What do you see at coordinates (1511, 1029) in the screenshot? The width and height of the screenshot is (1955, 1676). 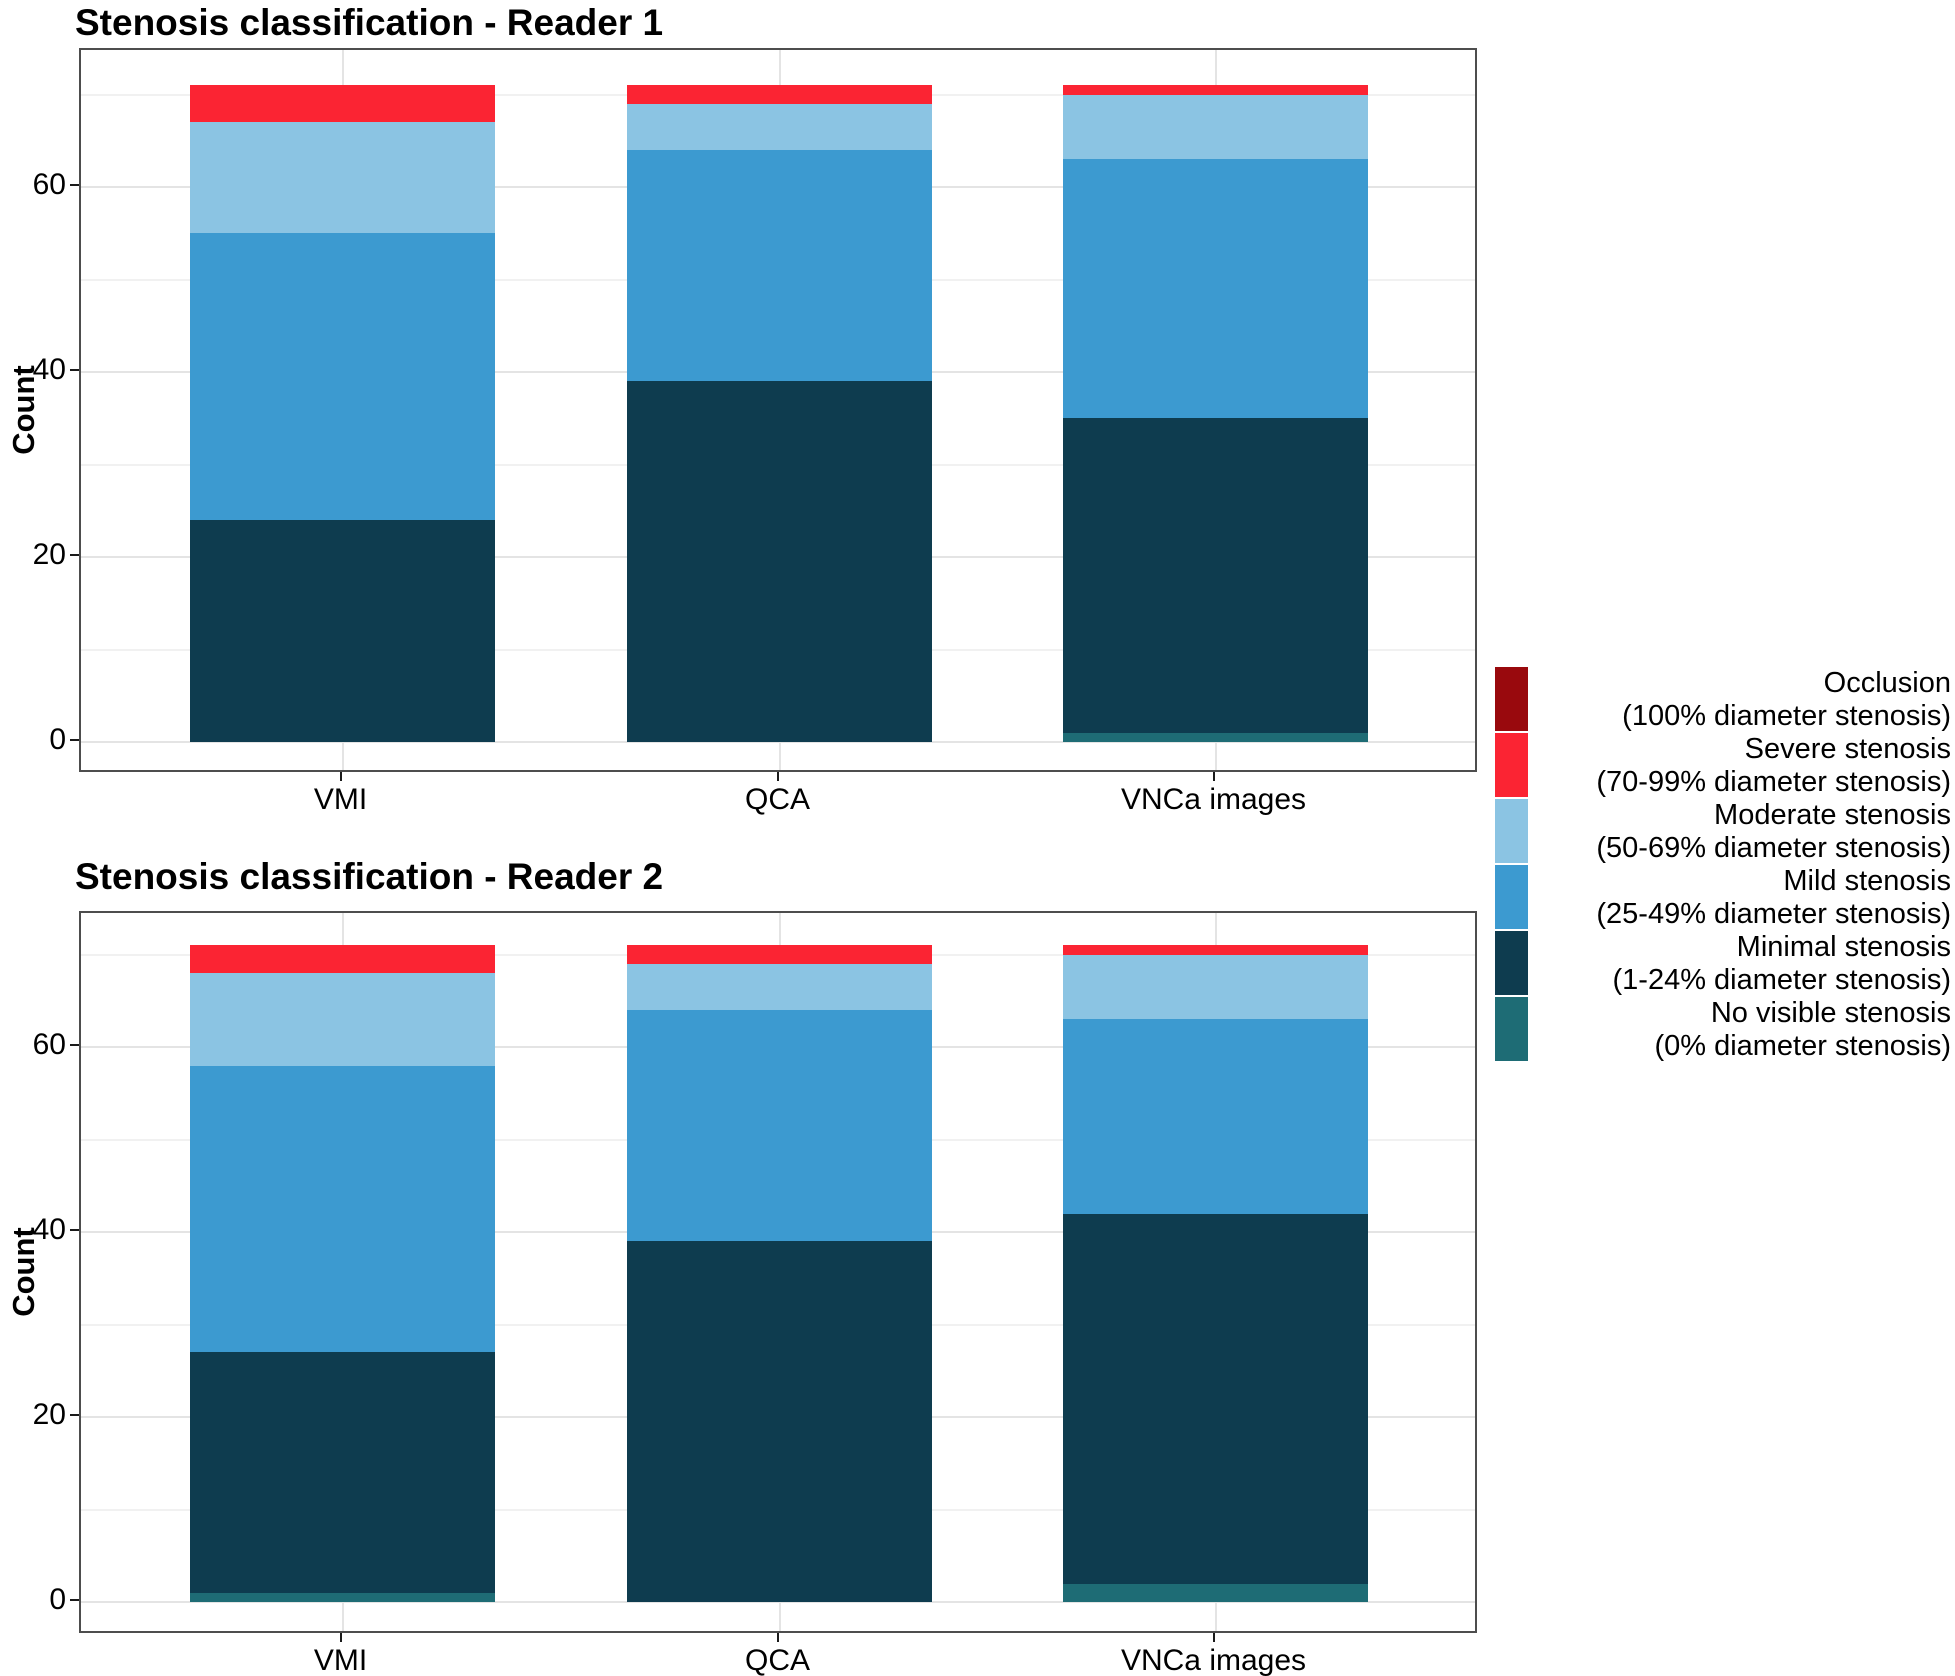 I see `legend-swatch-no_visible` at bounding box center [1511, 1029].